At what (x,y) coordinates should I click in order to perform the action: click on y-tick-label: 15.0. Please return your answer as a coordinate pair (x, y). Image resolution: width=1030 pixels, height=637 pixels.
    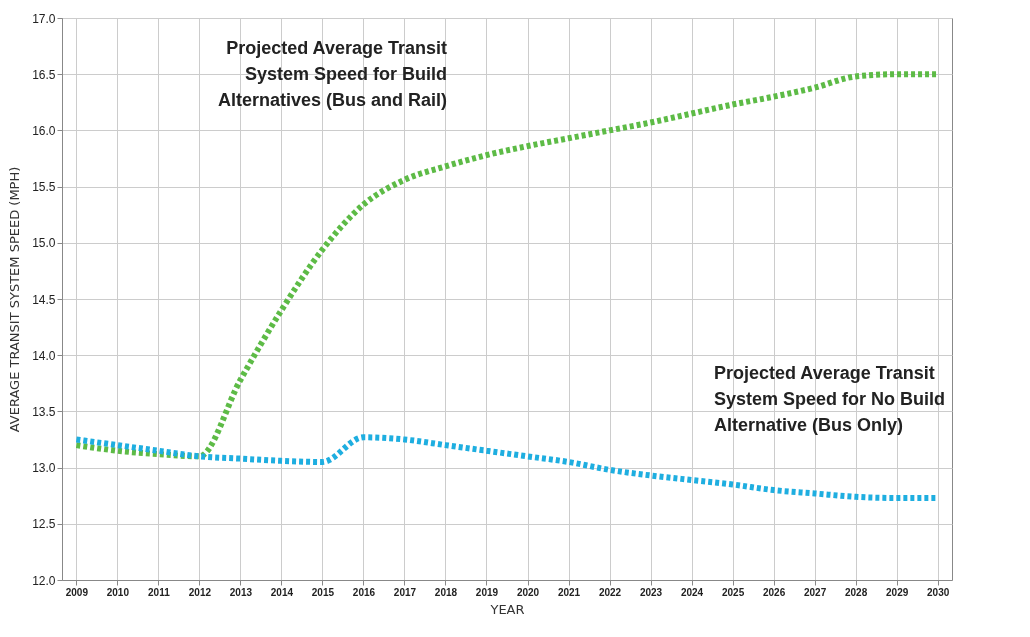
    Looking at the image, I should click on (44, 243).